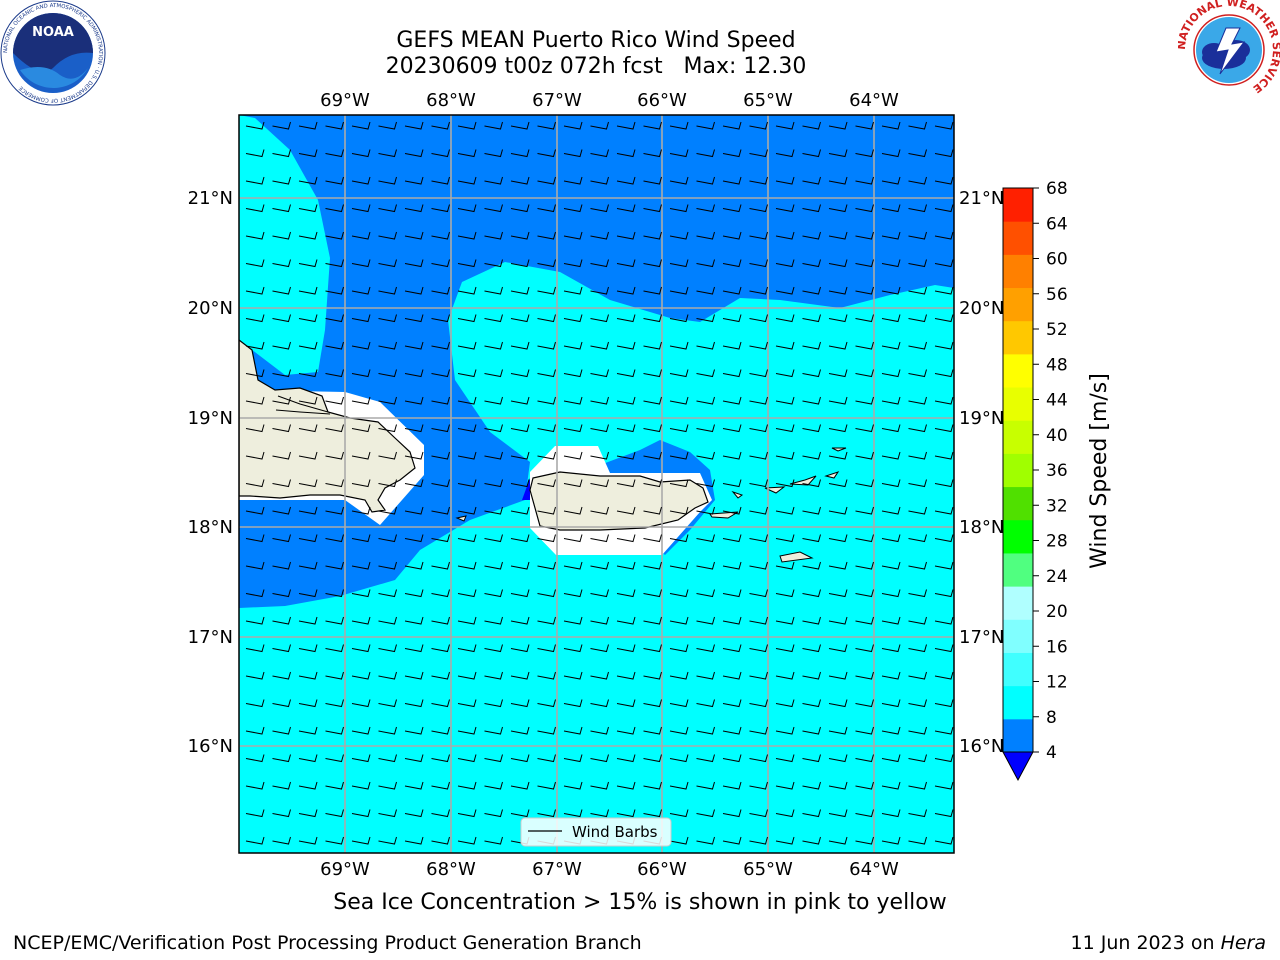 Image resolution: width=1280 pixels, height=960 pixels. What do you see at coordinates (1057, 612) in the screenshot?
I see `colorbar-tick-label: 20` at bounding box center [1057, 612].